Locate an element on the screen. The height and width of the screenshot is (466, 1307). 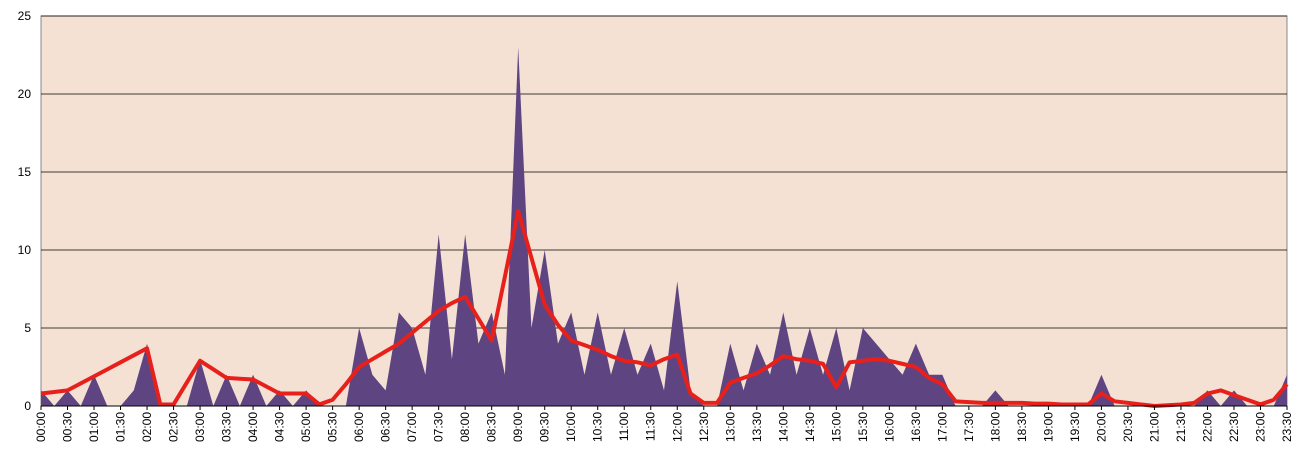
x-tick-label: 07:30 is located at coordinates (439, 427).